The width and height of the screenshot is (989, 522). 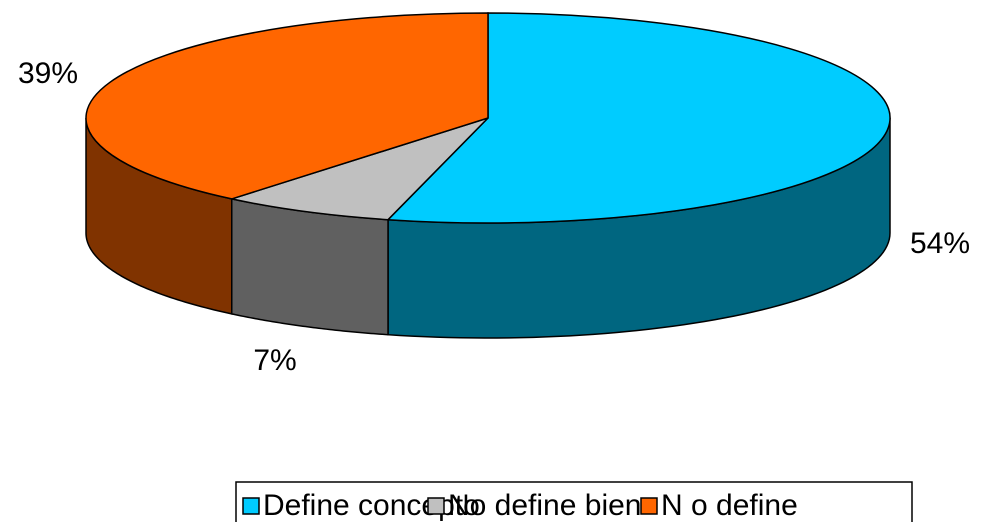 I want to click on data-label: 54%, so click(x=940, y=243).